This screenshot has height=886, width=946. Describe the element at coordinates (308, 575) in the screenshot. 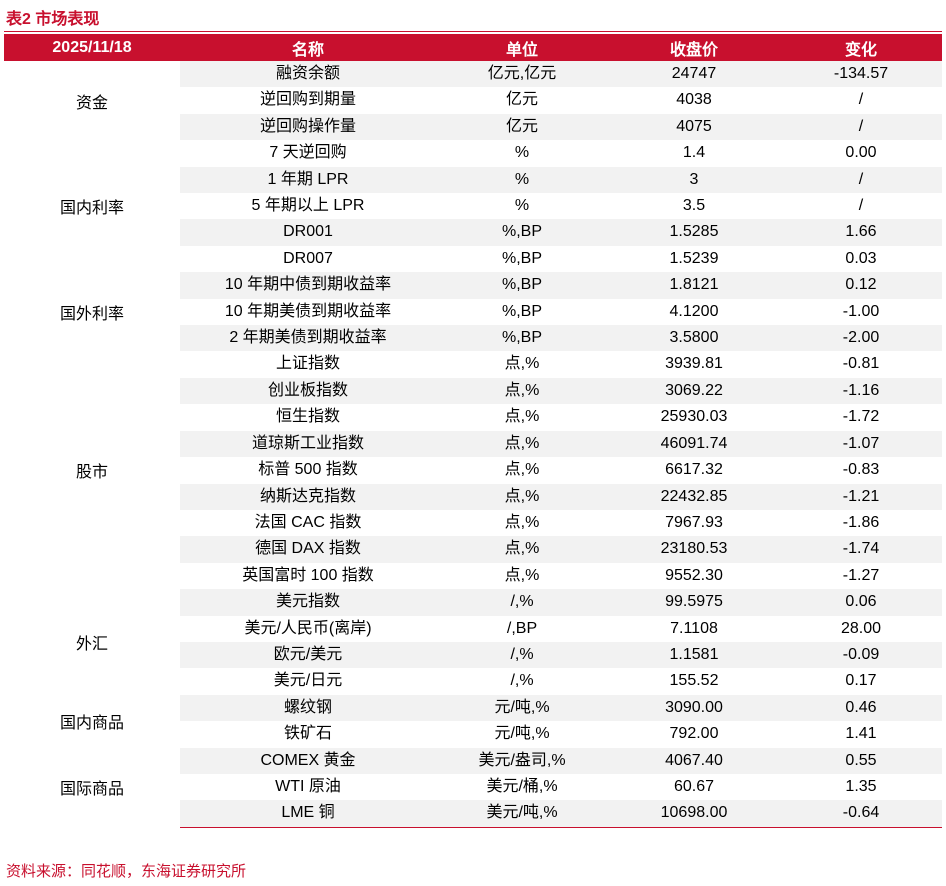

I see `name-cell: 英国富时 100 指数` at that location.